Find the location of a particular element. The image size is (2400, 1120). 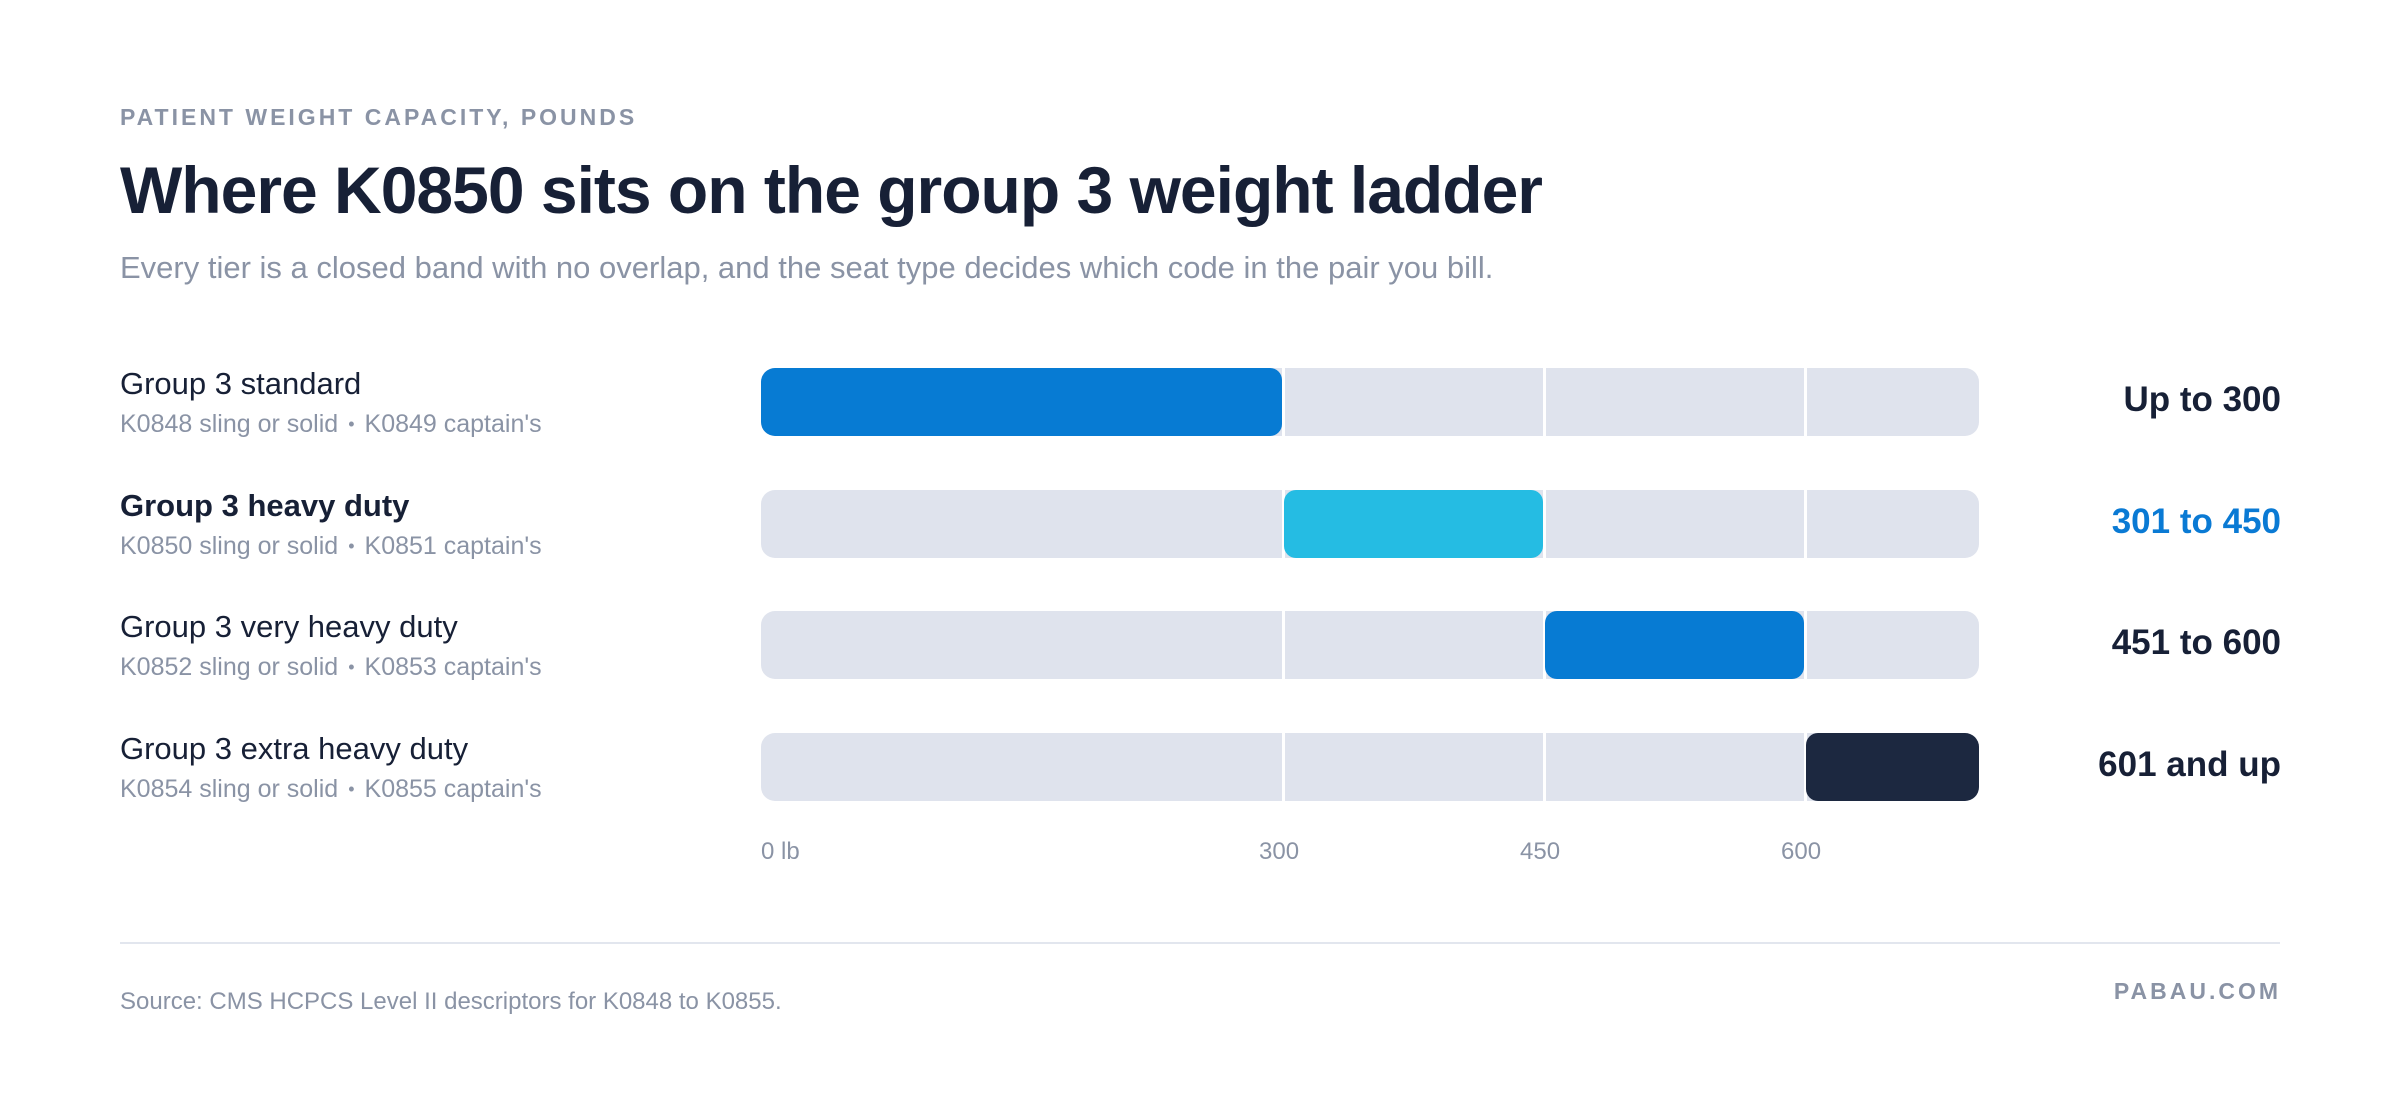

range-value-label: 451 to 600 is located at coordinates (2196, 642).